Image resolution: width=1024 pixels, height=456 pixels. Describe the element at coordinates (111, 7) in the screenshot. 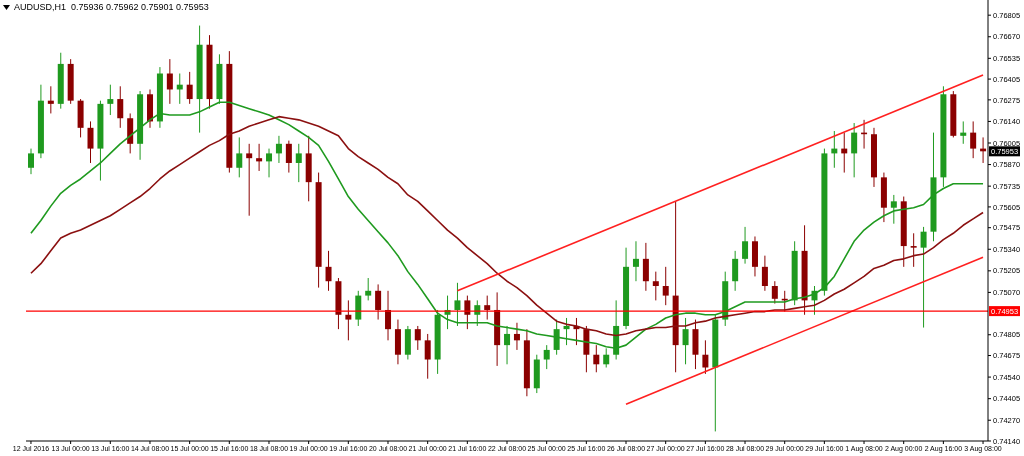

I see `chart-title: AUDUSD,H1 0.75936 0.75962 0.75901 0.75953` at that location.